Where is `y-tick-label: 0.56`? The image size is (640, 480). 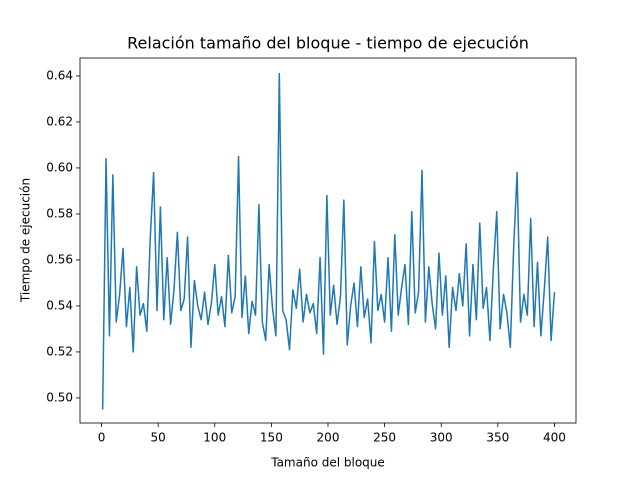 y-tick-label: 0.56 is located at coordinates (59, 259).